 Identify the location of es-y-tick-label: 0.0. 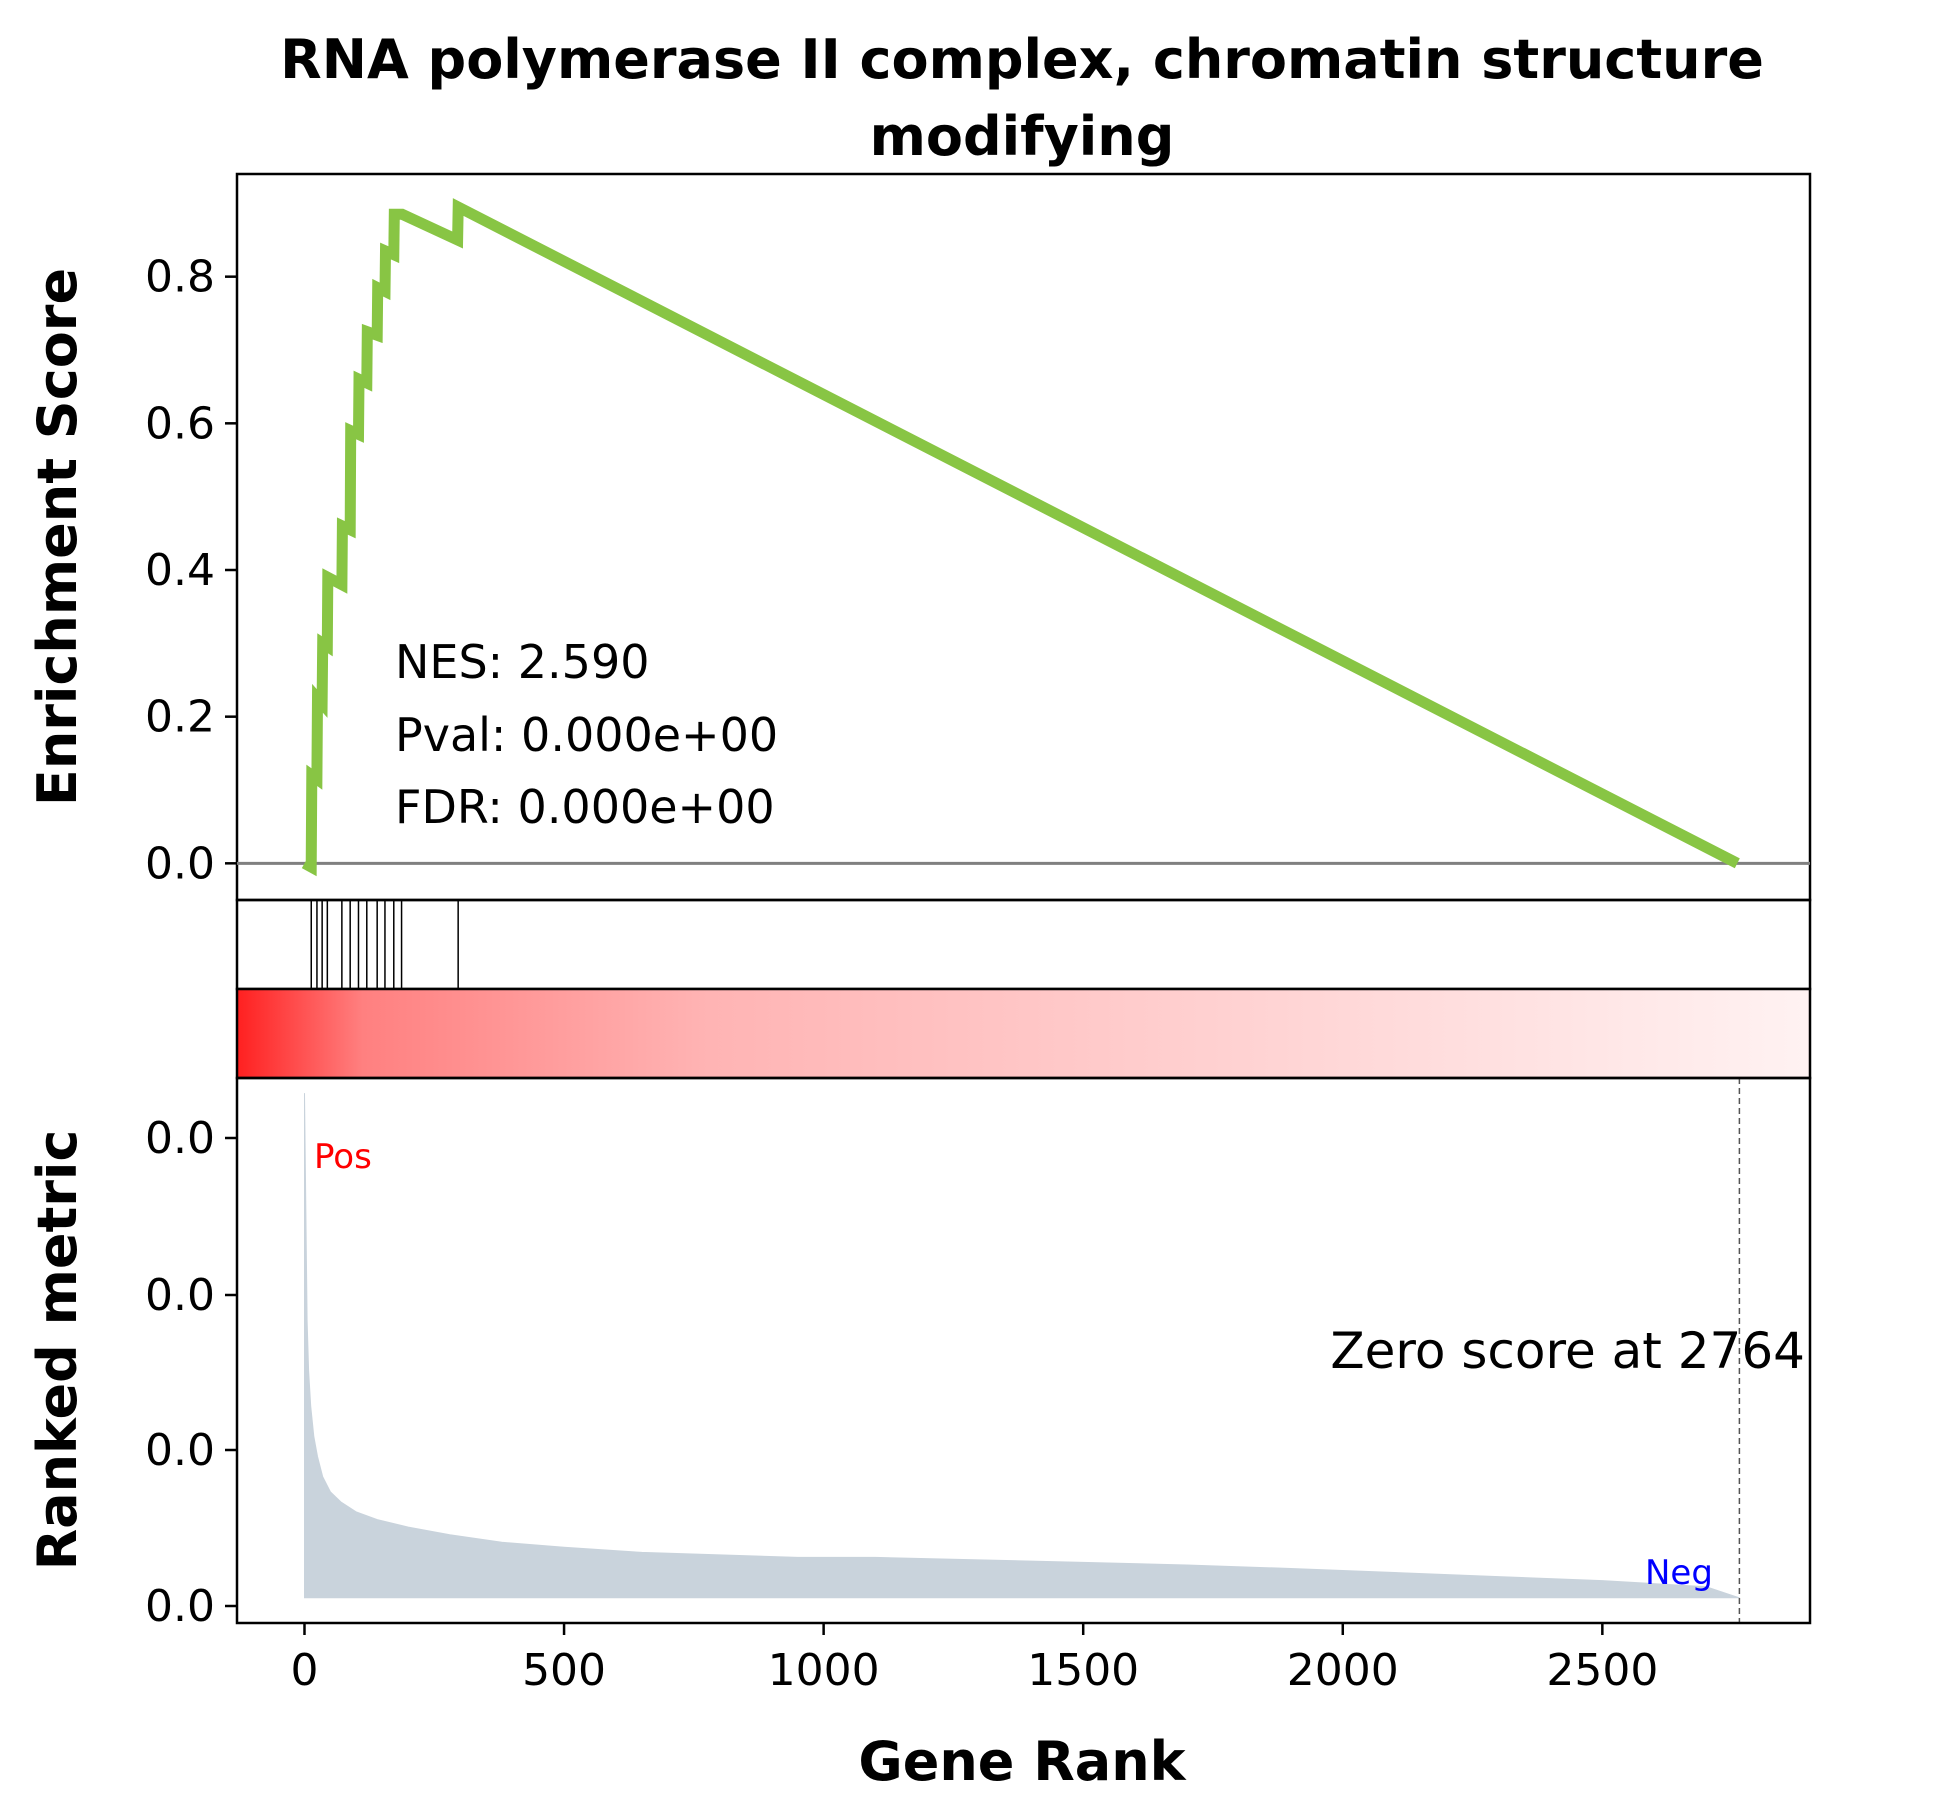
(180, 863).